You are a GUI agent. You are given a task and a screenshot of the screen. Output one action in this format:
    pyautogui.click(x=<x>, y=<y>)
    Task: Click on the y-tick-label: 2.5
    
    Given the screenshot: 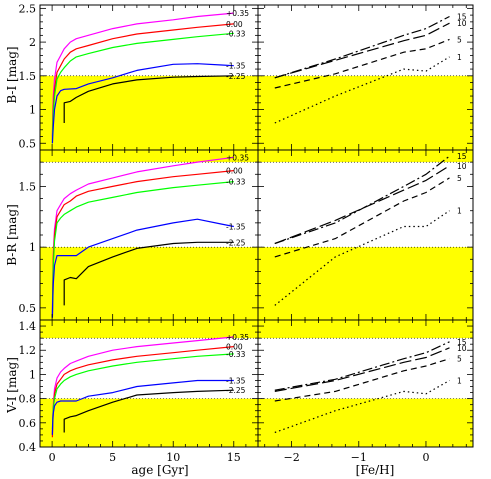 What is the action you would take?
    pyautogui.click(x=28, y=8)
    